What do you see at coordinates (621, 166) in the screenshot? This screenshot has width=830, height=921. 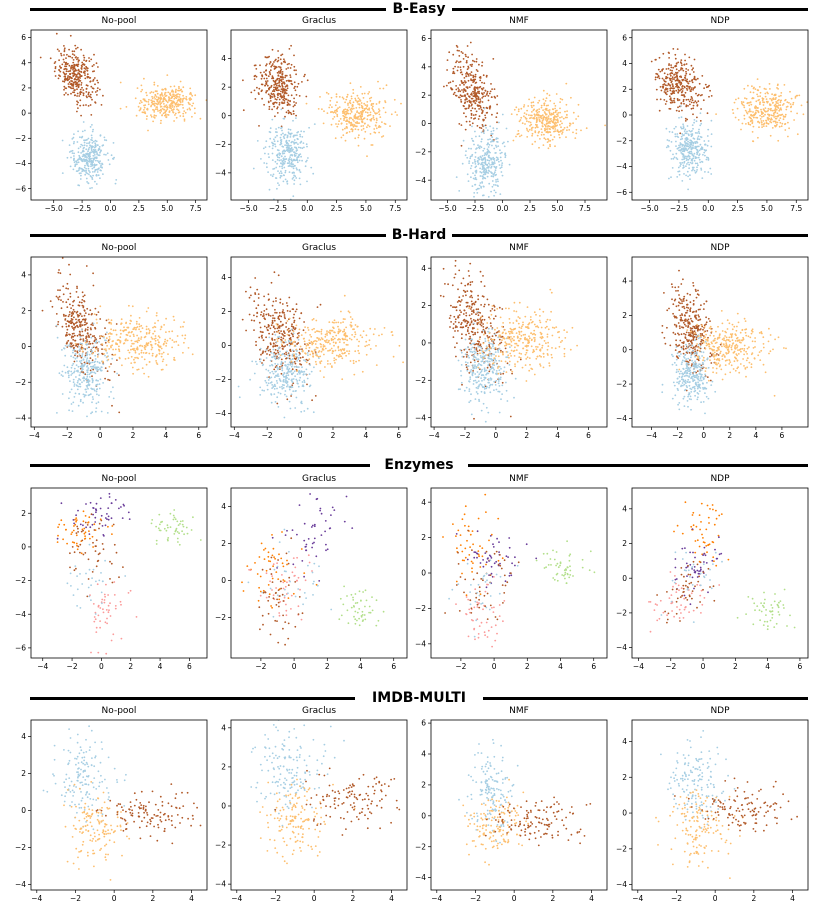 I see `y-tick-label: −4` at bounding box center [621, 166].